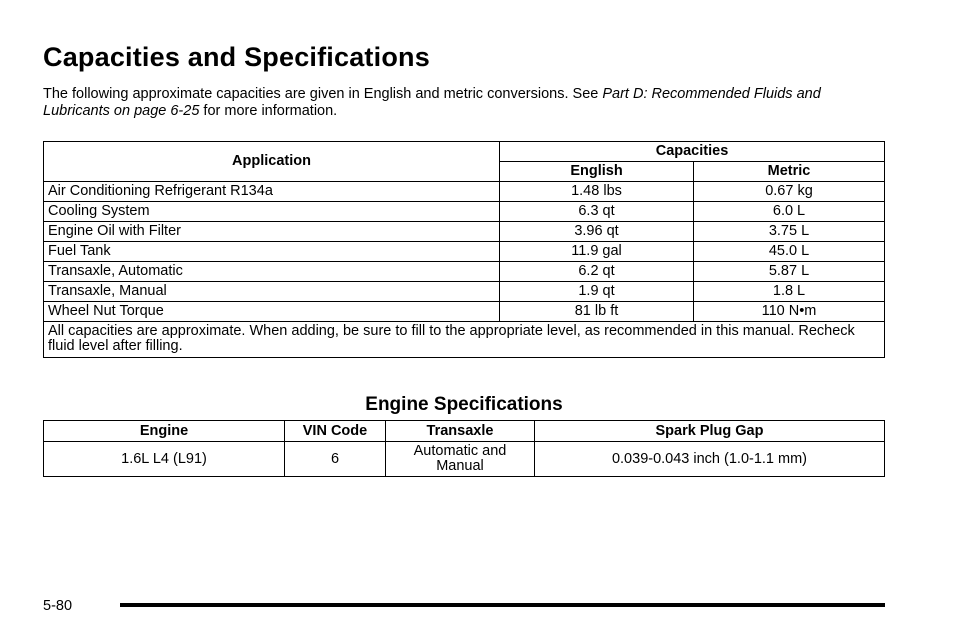 This screenshot has width=960, height=640. I want to click on application-cell: Fuel Tank, so click(271, 251).